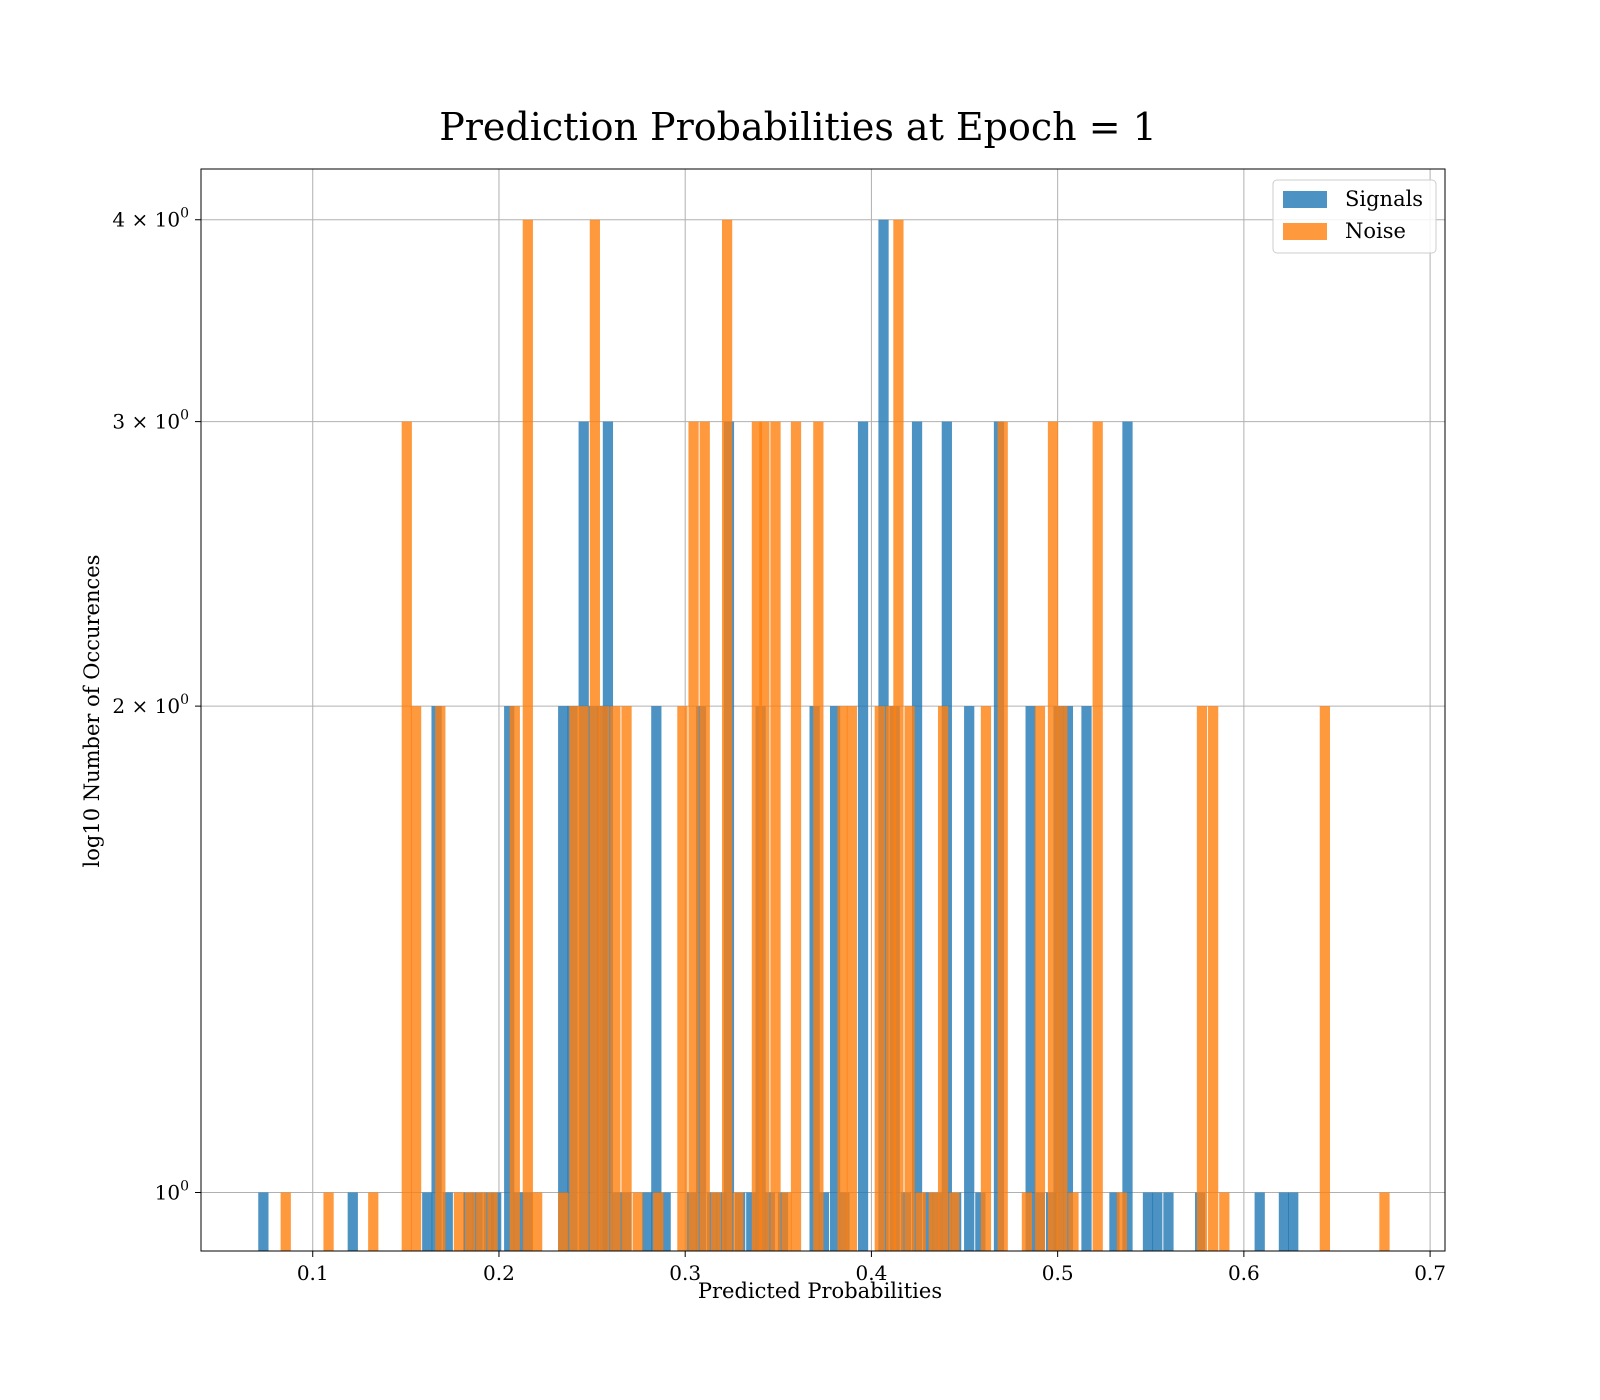 The width and height of the screenshot is (1600, 1400). Describe the element at coordinates (798, 127) in the screenshot. I see `chart-title: Prediction Probabilities at Epoch = 1` at that location.